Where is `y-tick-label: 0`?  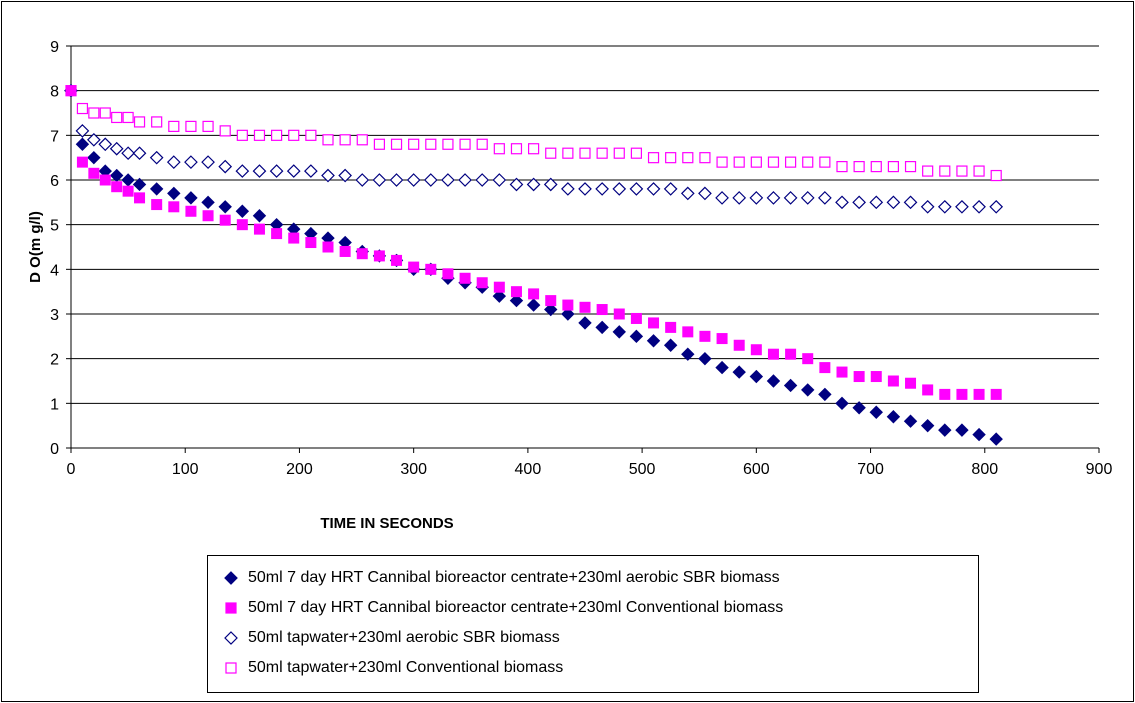 y-tick-label: 0 is located at coordinates (54, 449).